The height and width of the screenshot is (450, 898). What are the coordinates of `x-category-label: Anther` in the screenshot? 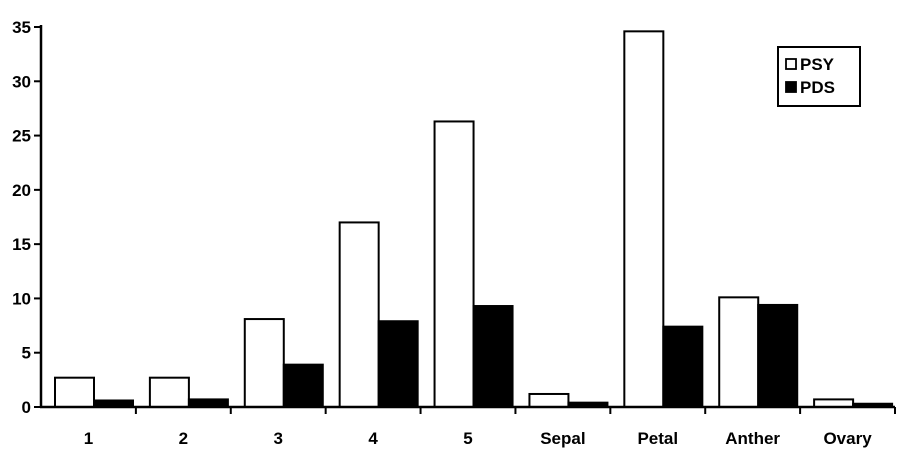 It's located at (752, 438).